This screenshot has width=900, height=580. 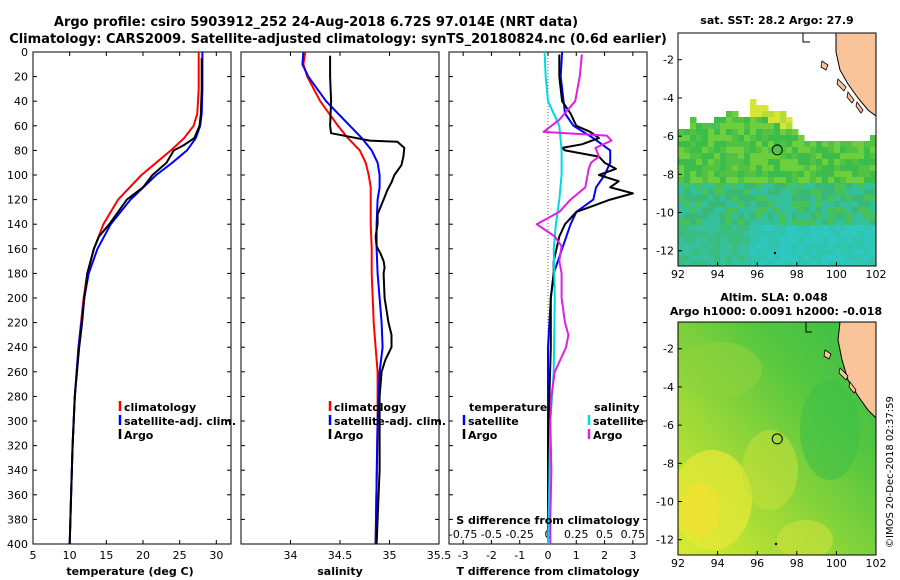 What do you see at coordinates (775, 253) in the screenshot?
I see `sst-small-island` at bounding box center [775, 253].